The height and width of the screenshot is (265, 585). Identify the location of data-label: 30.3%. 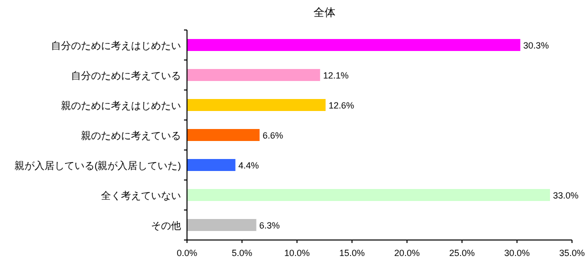
(536, 45).